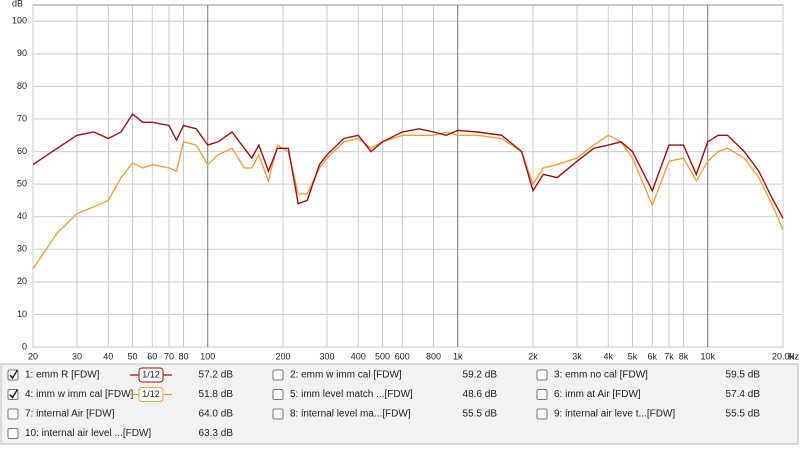  Describe the element at coordinates (480, 375) in the screenshot. I see `legend-level: 59.2 dB` at that location.